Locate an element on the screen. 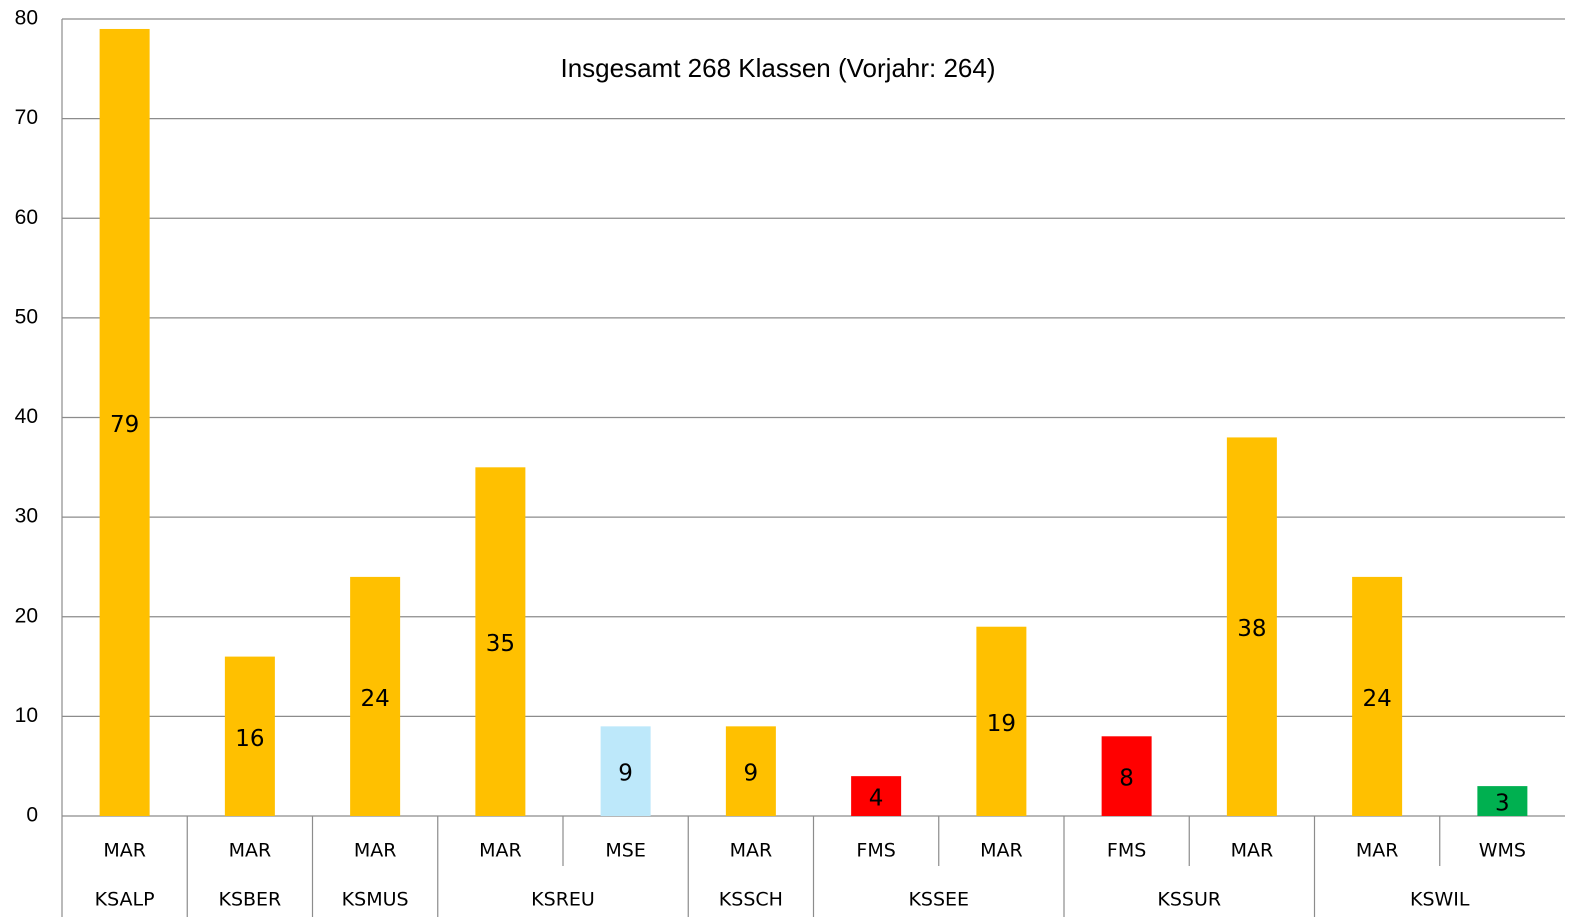 The height and width of the screenshot is (917, 1569). x-tick-label: MSE is located at coordinates (625, 851).